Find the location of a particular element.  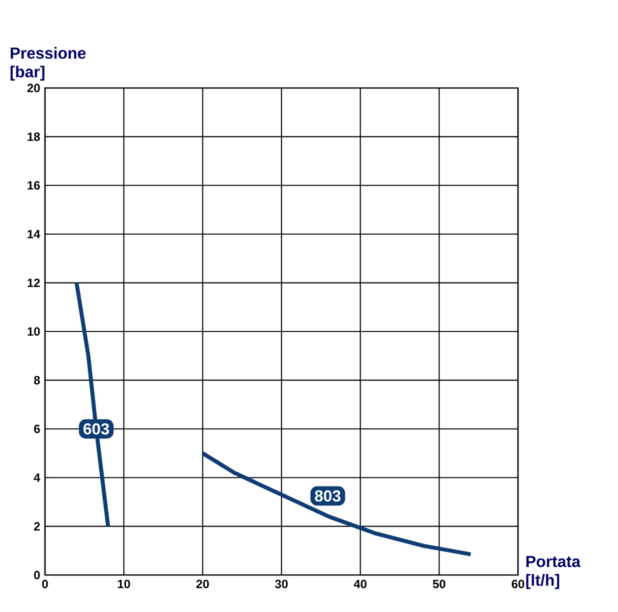

y-tick-label: 12 is located at coordinates (34, 282).